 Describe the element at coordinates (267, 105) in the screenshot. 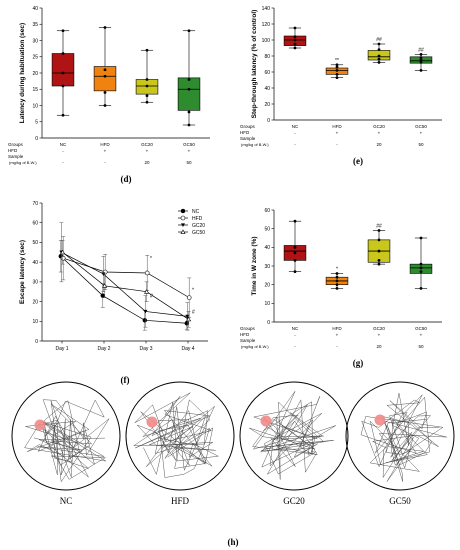

I see `y-tick-label: 20` at that location.